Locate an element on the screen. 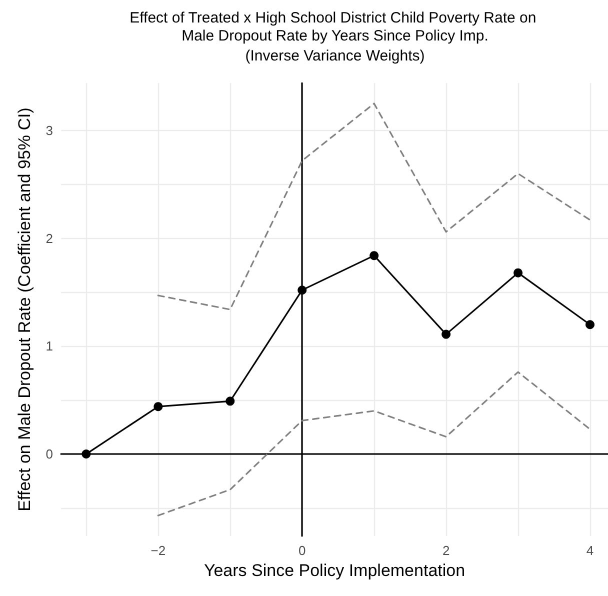  y-tick-label: 0 is located at coordinates (49, 454).